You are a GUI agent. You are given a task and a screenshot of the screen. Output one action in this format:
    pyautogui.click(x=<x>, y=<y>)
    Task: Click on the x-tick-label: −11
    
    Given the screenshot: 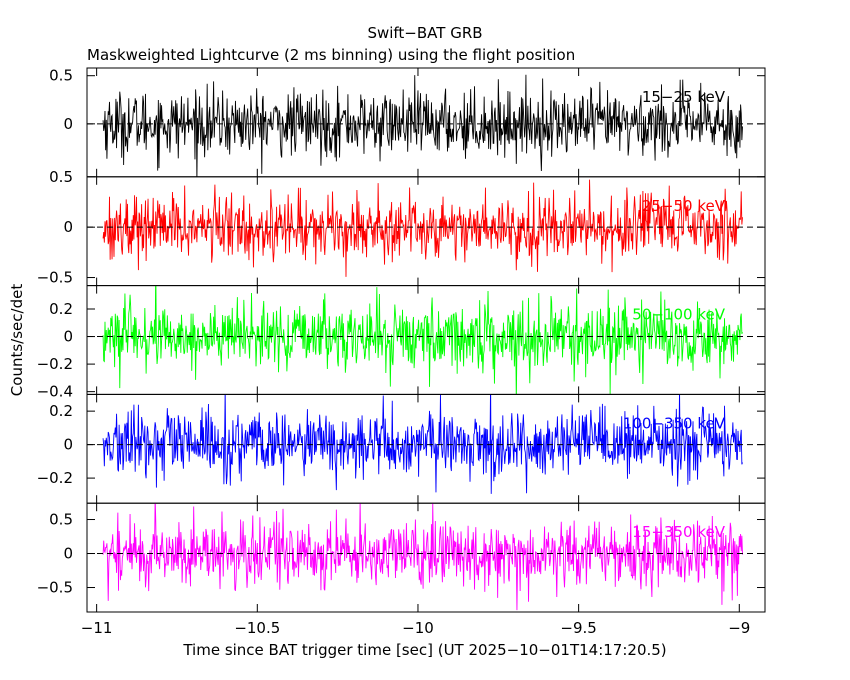 What is the action you would take?
    pyautogui.click(x=97, y=628)
    